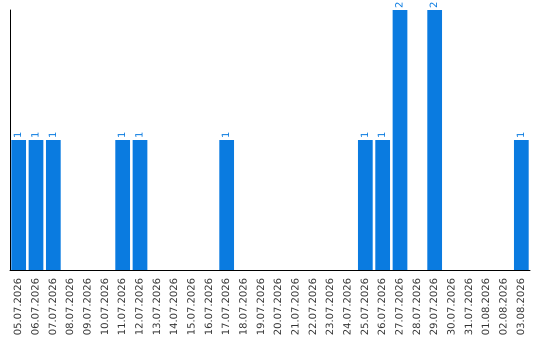  I want to click on x-tick-label: 27.07.2026, so click(400, 307).